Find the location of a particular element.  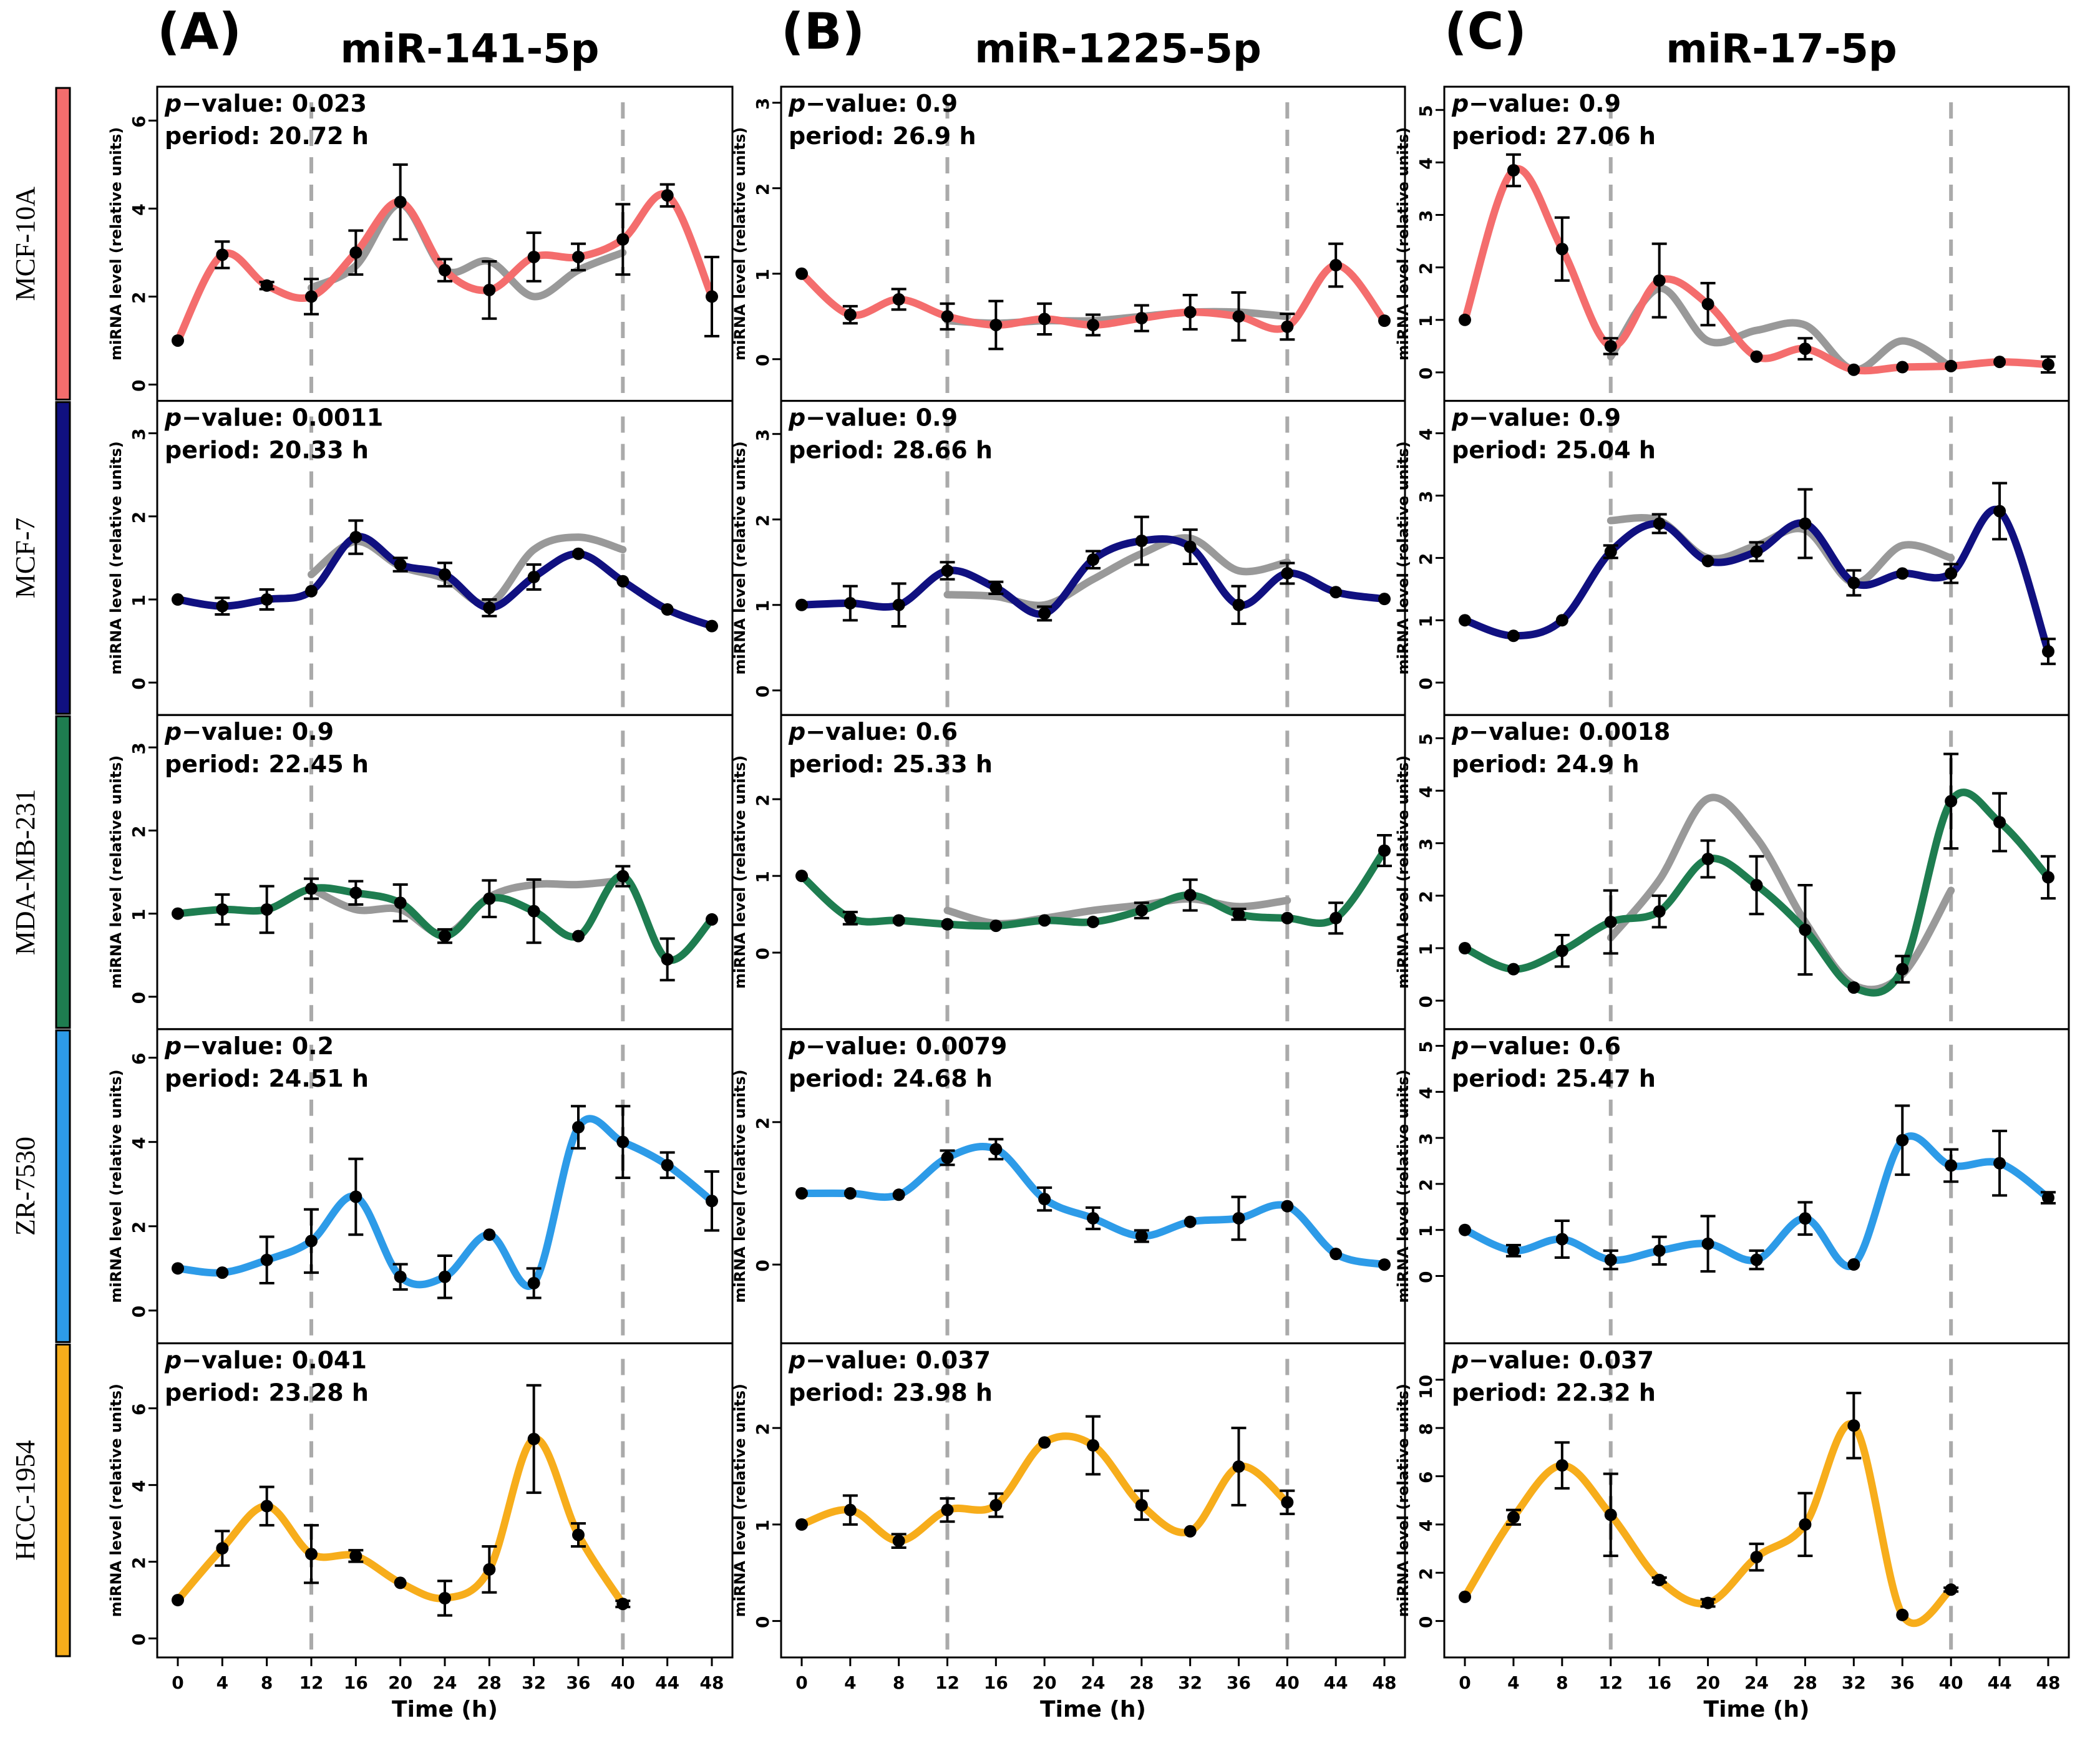

column-title-2: miR-17-5p is located at coordinates (1781, 49).